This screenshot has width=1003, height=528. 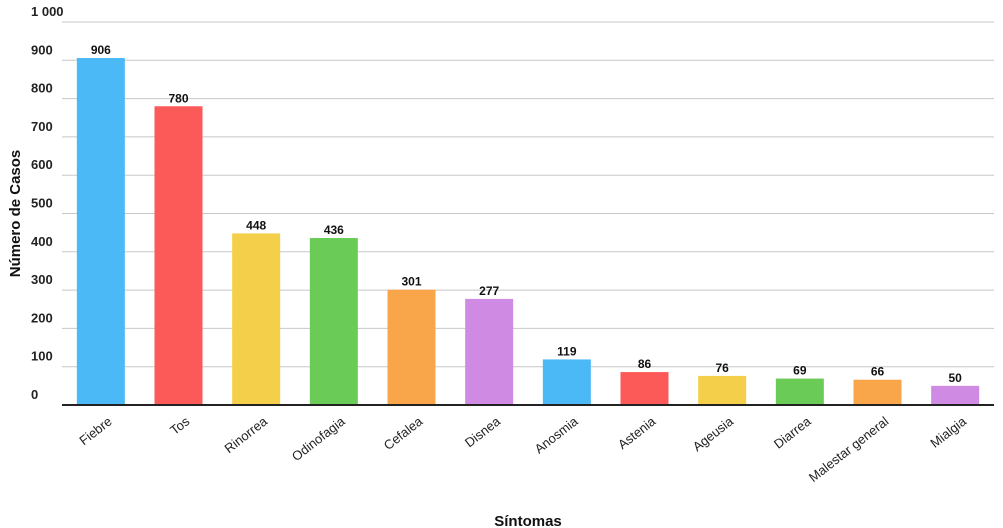 I want to click on data-label-astenia: 86, so click(x=645, y=364).